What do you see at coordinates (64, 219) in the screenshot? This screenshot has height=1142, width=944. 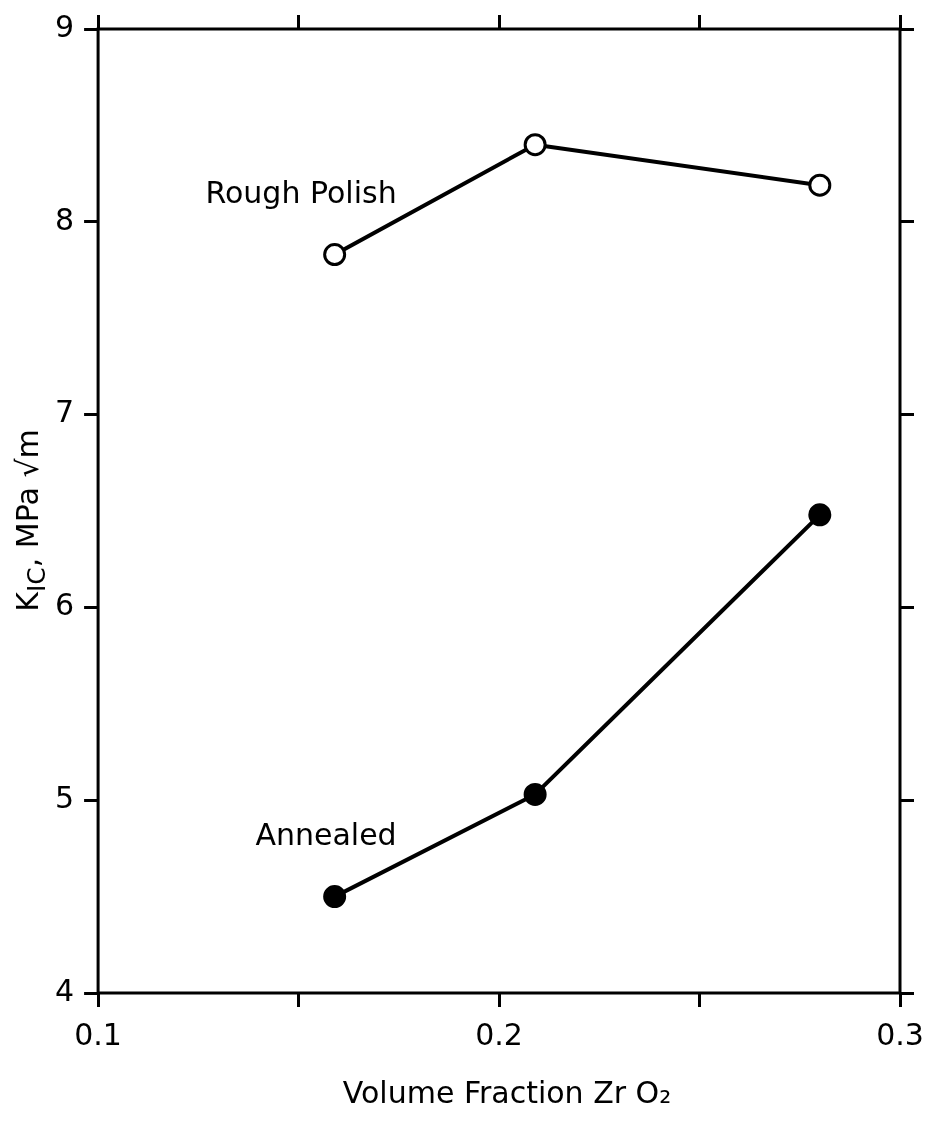 I see `y-tick-label: 8` at bounding box center [64, 219].